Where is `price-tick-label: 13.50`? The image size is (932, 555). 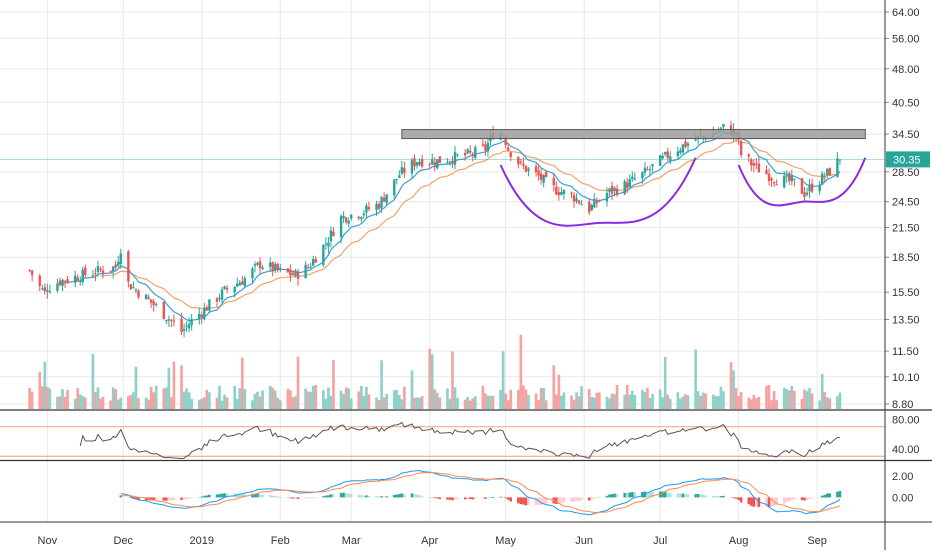
price-tick-label: 13.50 is located at coordinates (906, 320).